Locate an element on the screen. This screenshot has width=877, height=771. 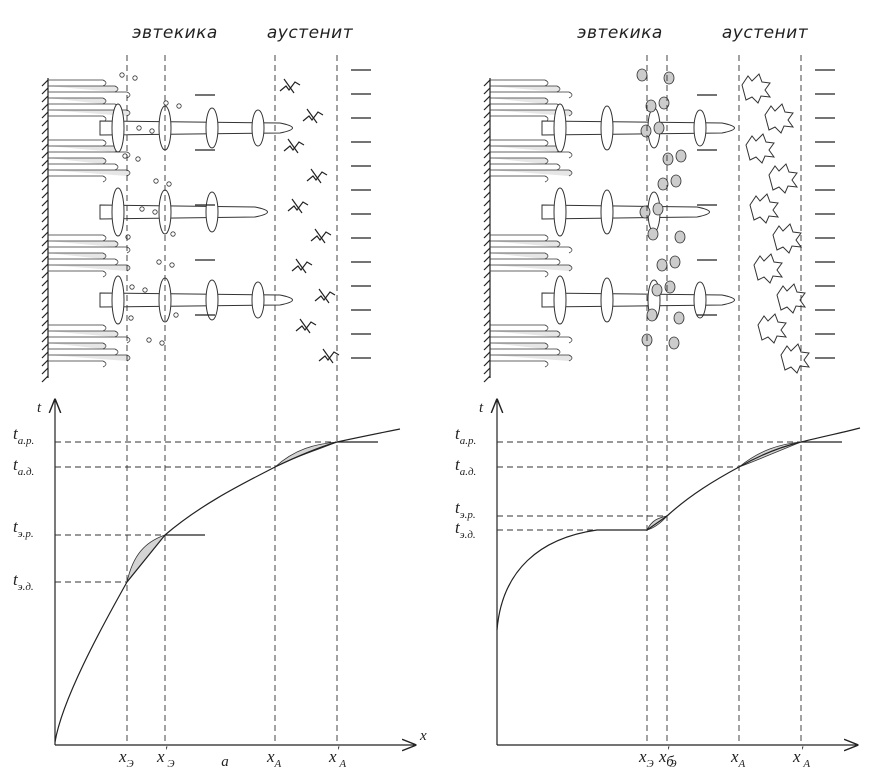
symbol-label: xЭ is located at coordinates (126, 758).